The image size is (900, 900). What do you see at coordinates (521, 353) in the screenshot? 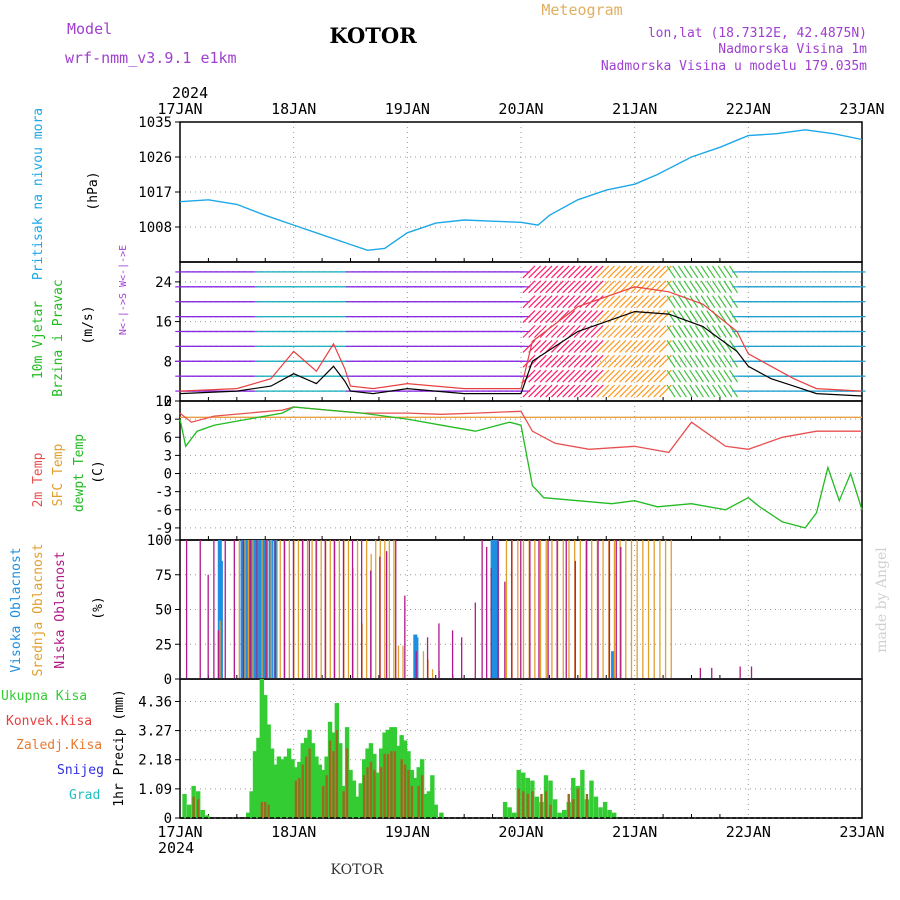
I see `wind-speed-line` at bounding box center [521, 353].